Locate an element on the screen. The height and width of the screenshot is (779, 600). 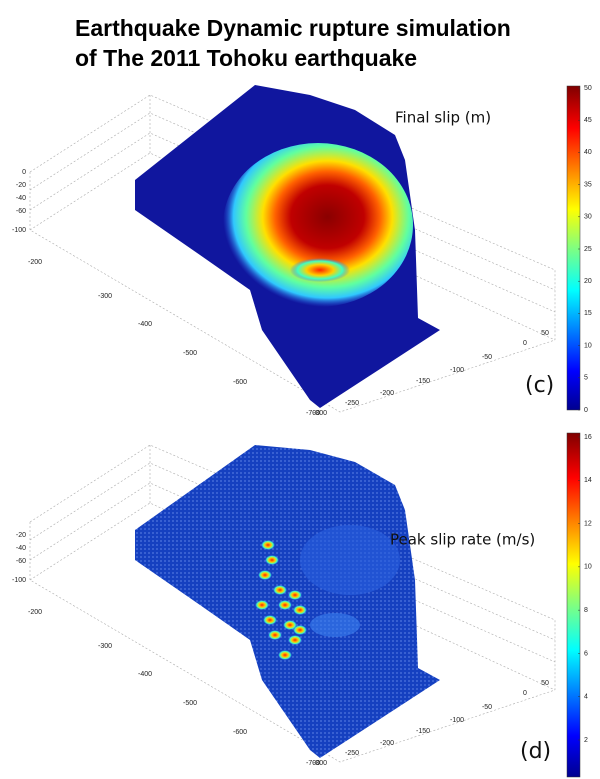
colorbar-tick-label: 50 is located at coordinates (588, 88).